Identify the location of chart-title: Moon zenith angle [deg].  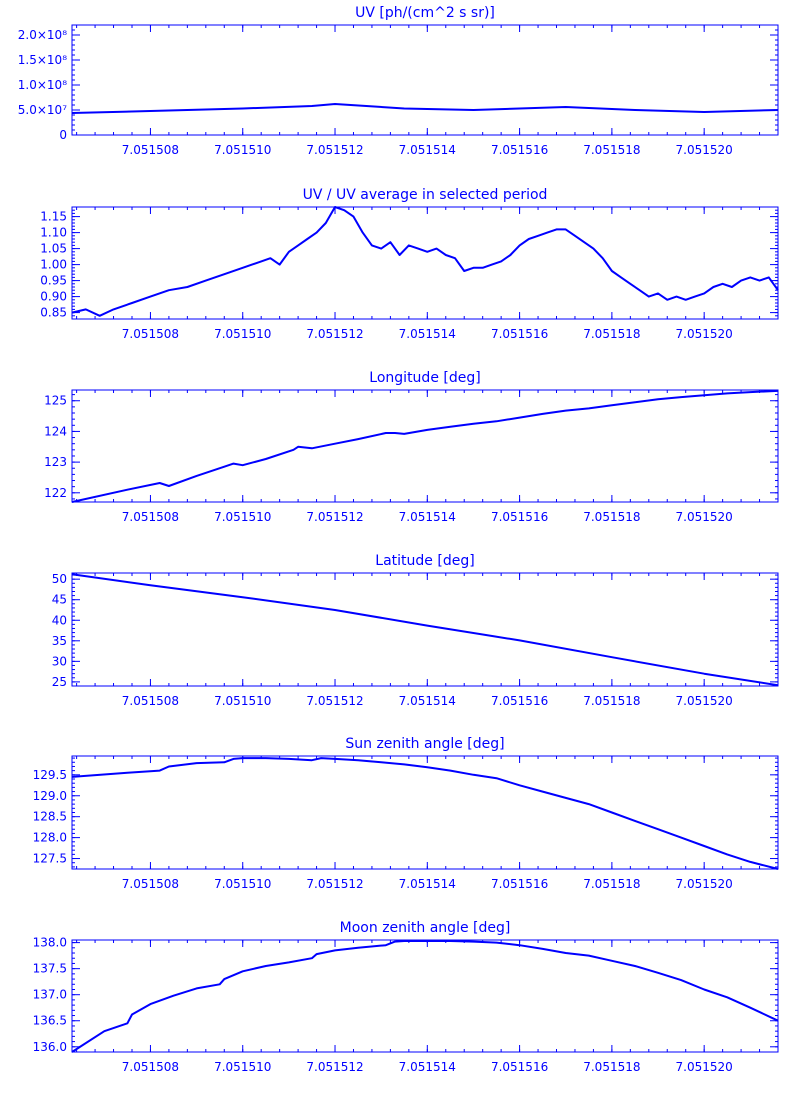
(425, 928).